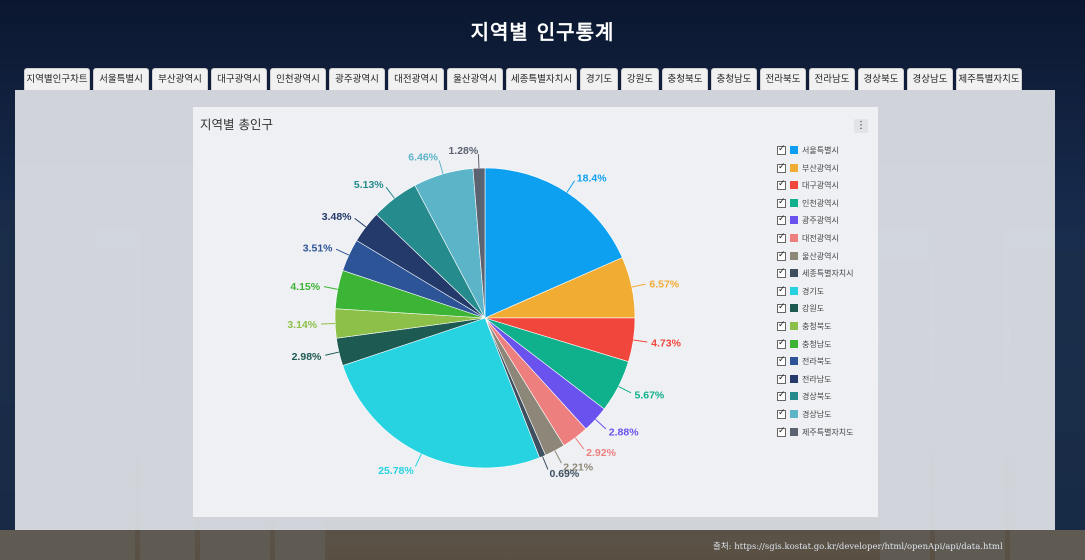 The image size is (1085, 560). What do you see at coordinates (236, 124) in the screenshot?
I see `chart-title: 지역별 총인구` at bounding box center [236, 124].